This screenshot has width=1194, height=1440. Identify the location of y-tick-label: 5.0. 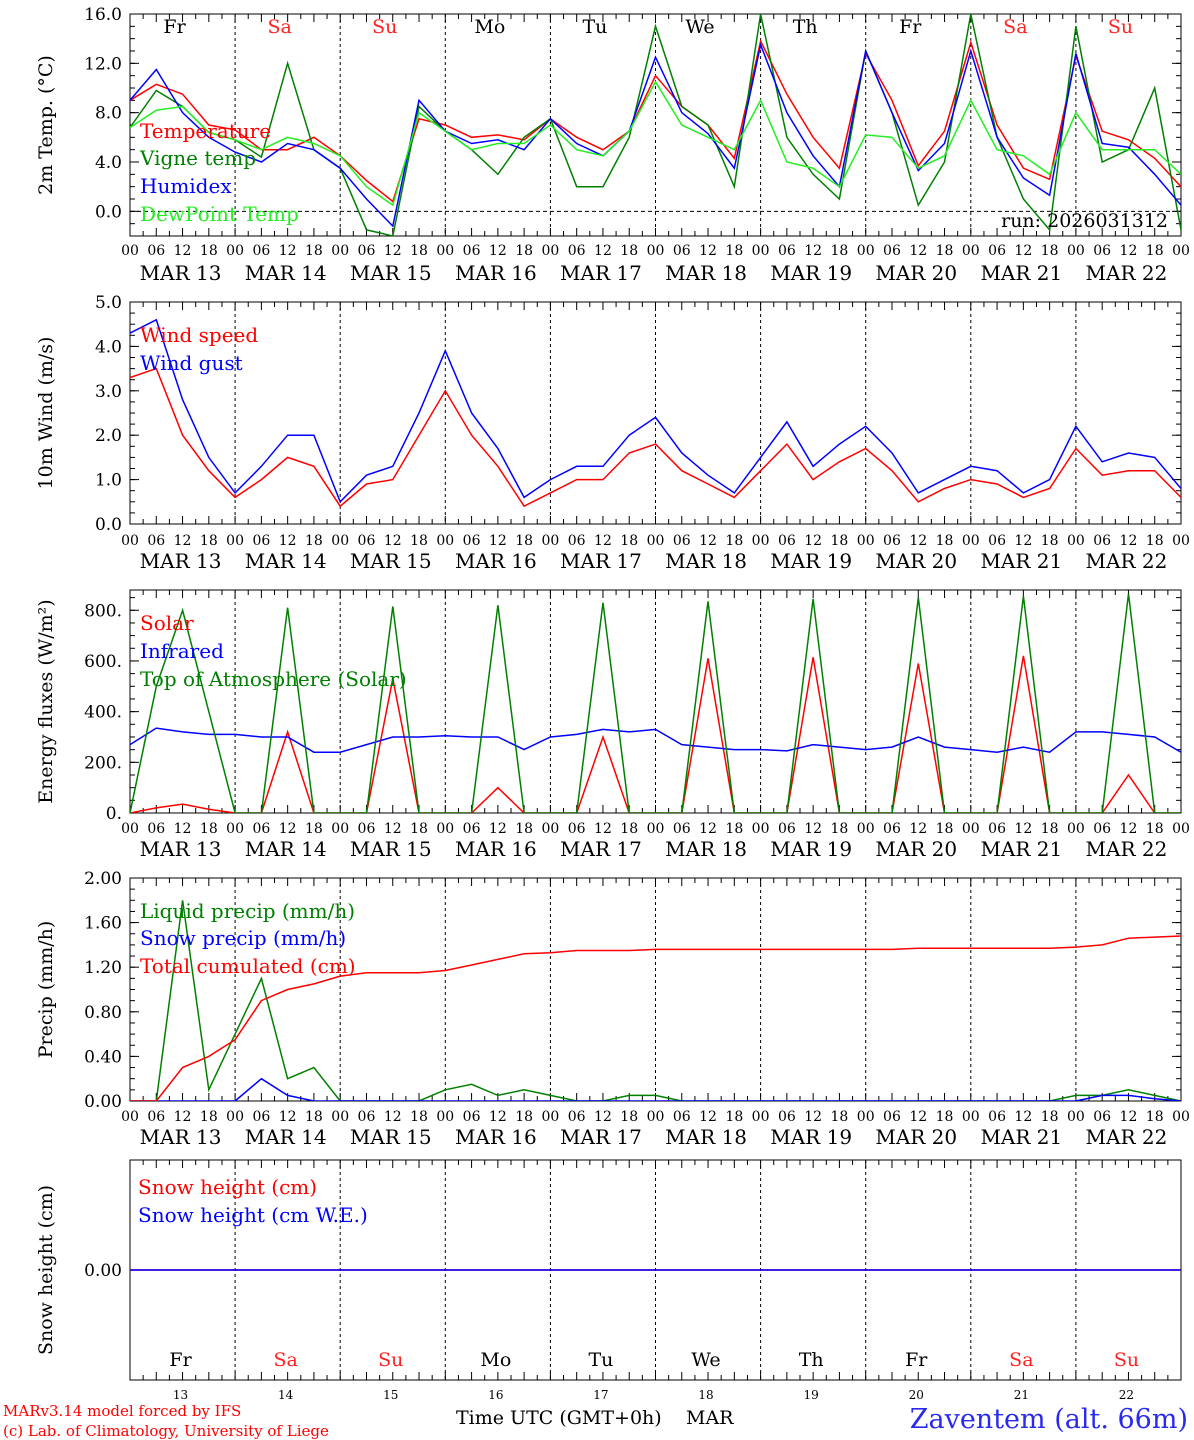
(108, 303).